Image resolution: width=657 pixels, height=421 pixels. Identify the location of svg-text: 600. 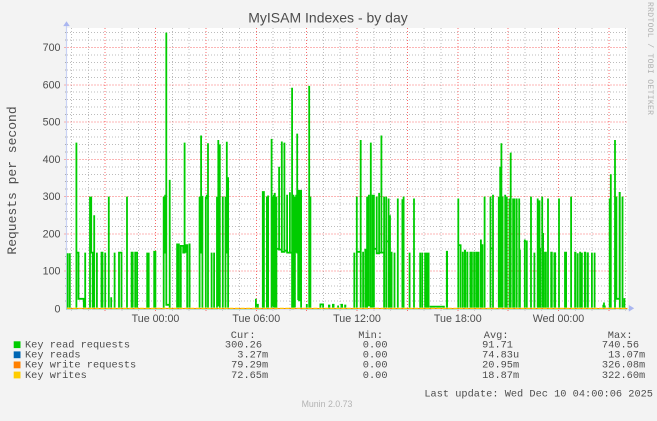
(52, 85).